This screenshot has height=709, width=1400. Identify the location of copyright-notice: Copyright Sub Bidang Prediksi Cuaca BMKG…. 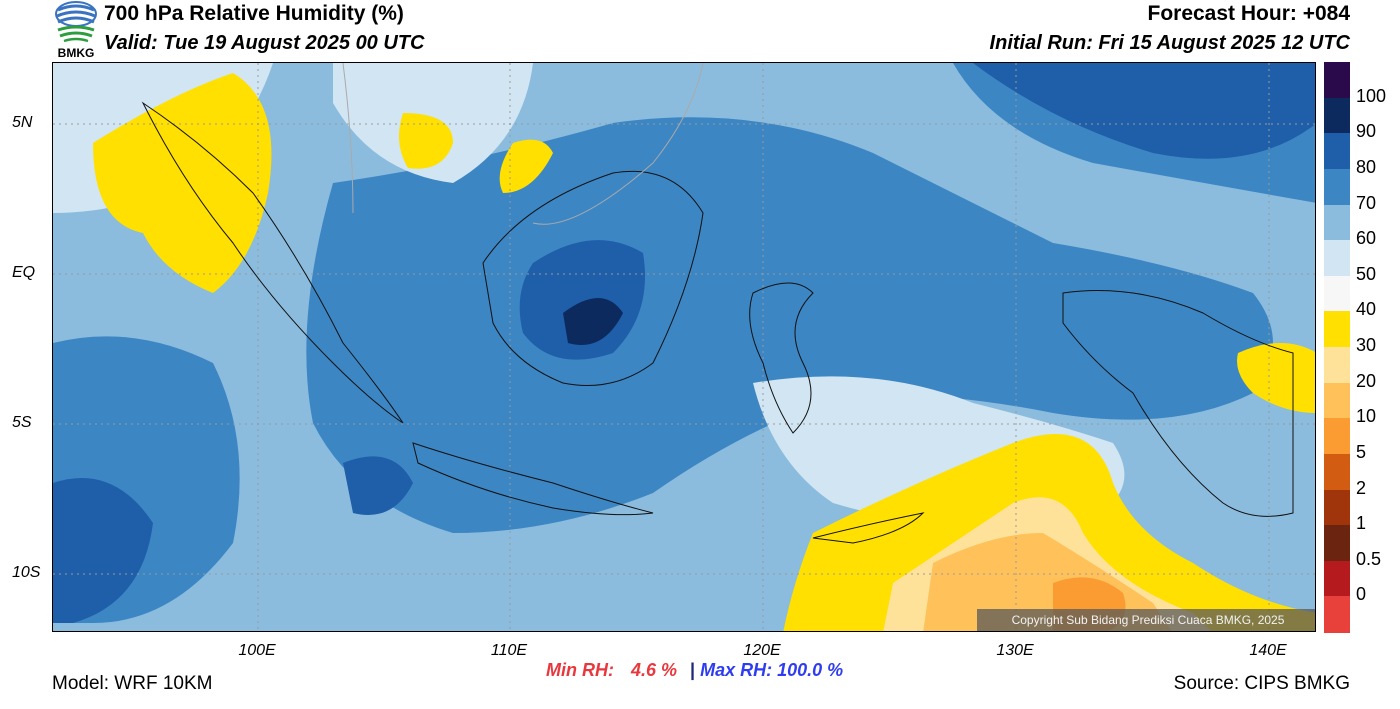
(1146, 620).